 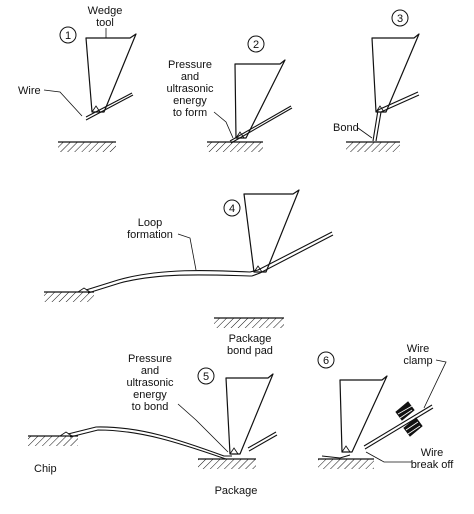 What do you see at coordinates (150, 407) in the screenshot?
I see `pressure-bond-line5: to bond` at bounding box center [150, 407].